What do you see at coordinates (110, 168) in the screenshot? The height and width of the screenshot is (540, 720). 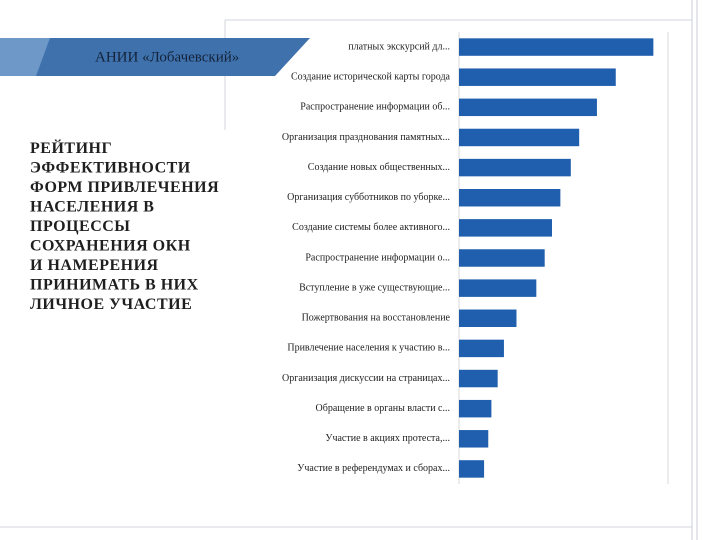 I see `title-line: ЭФФЕКТИВНОСТИ` at bounding box center [110, 168].